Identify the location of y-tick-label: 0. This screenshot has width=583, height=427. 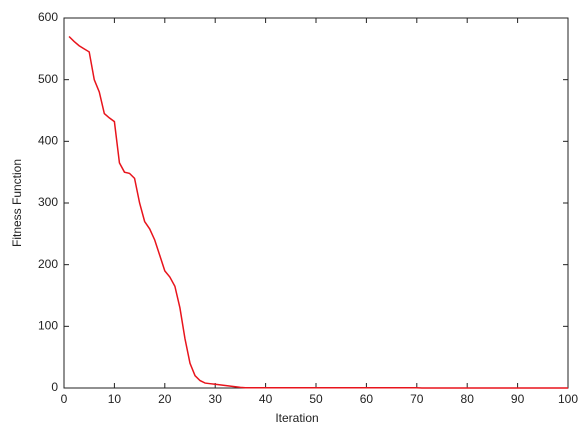
(54, 387).